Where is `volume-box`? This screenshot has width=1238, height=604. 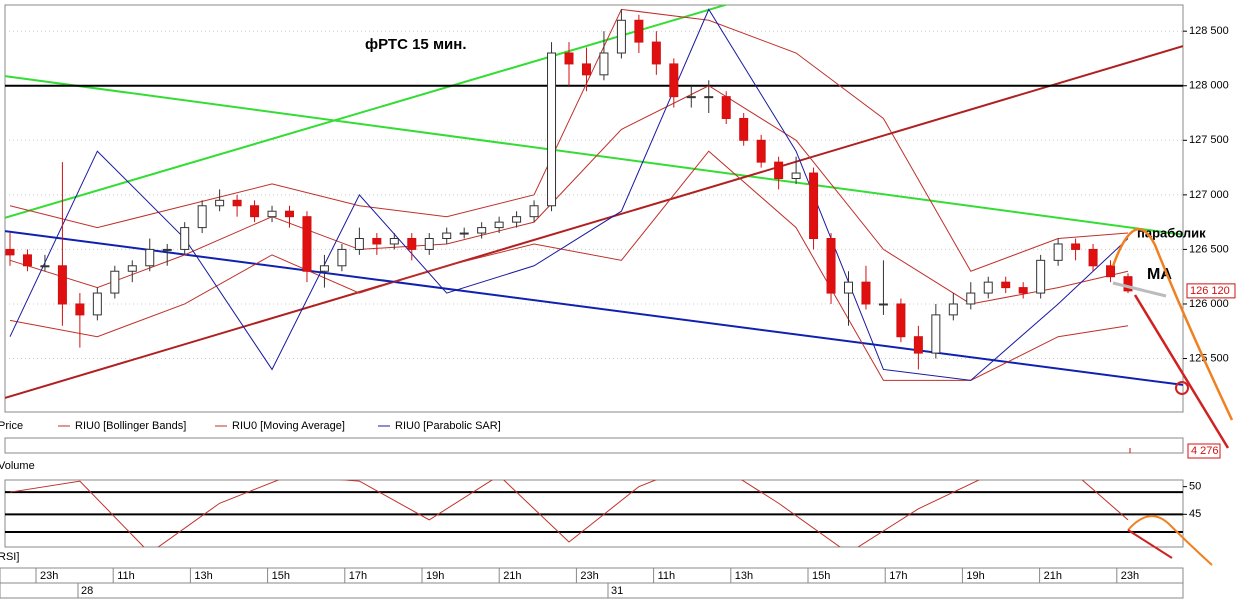
volume-box is located at coordinates (1204, 451).